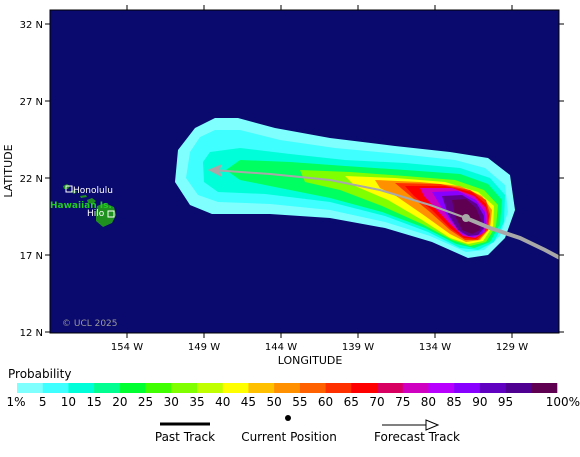 This screenshot has width=580, height=457. What do you see at coordinates (325, 402) in the screenshot?
I see `legend-bin-label: 60` at bounding box center [325, 402].